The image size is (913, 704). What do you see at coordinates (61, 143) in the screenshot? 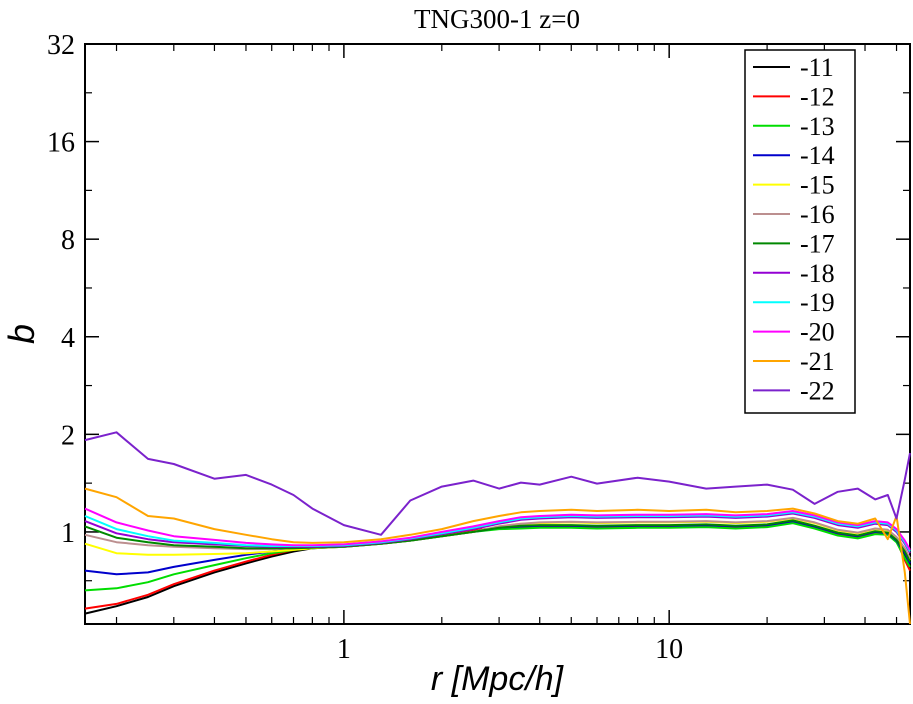
I see `y-tick-label: 16` at bounding box center [61, 143].